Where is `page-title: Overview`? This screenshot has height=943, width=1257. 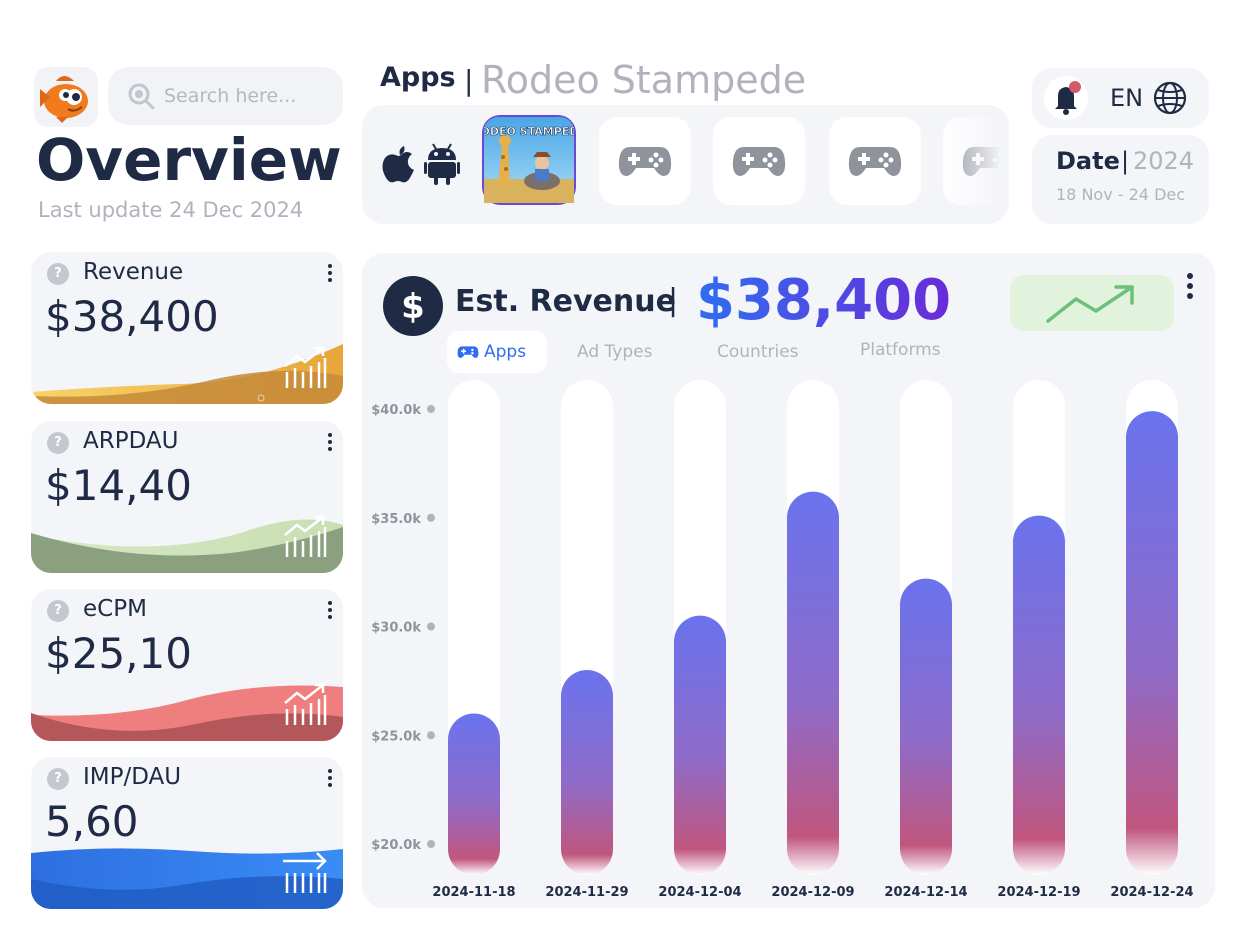
page-title: Overview is located at coordinates (189, 160).